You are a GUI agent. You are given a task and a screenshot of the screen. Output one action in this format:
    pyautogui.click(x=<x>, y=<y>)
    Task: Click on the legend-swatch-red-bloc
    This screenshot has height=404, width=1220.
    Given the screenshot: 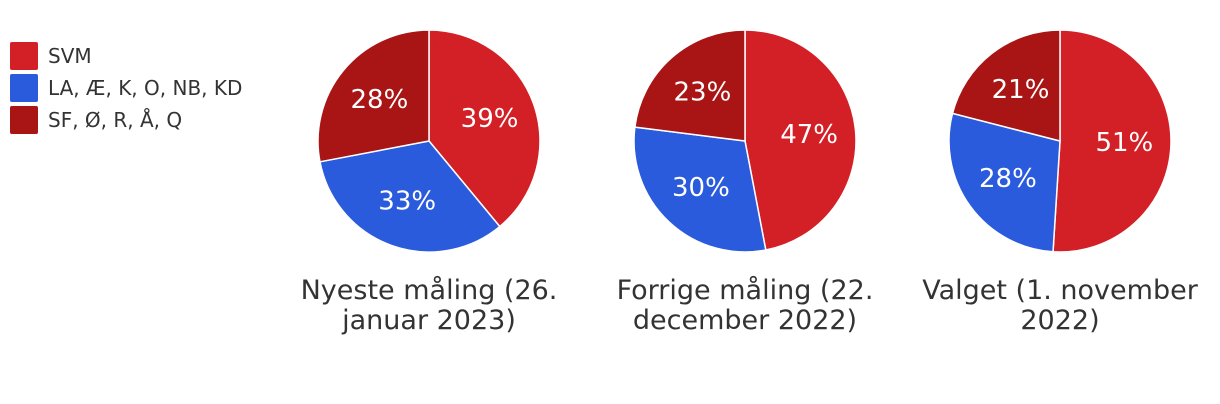 What is the action you would take?
    pyautogui.click(x=24, y=120)
    